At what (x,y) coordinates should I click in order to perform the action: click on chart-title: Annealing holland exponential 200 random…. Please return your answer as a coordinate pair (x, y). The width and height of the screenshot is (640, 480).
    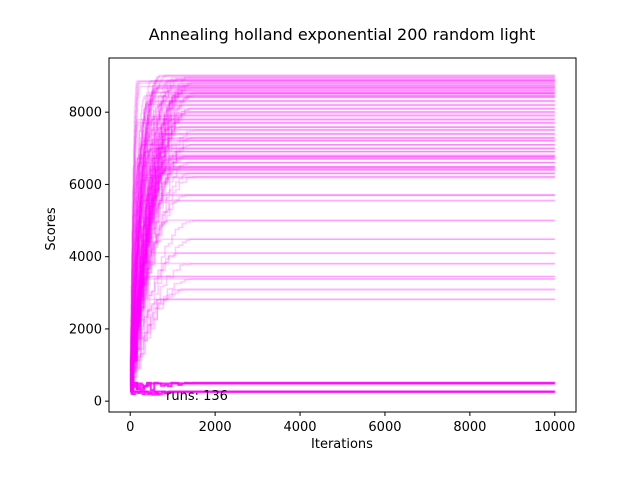
    Looking at the image, I should click on (342, 34).